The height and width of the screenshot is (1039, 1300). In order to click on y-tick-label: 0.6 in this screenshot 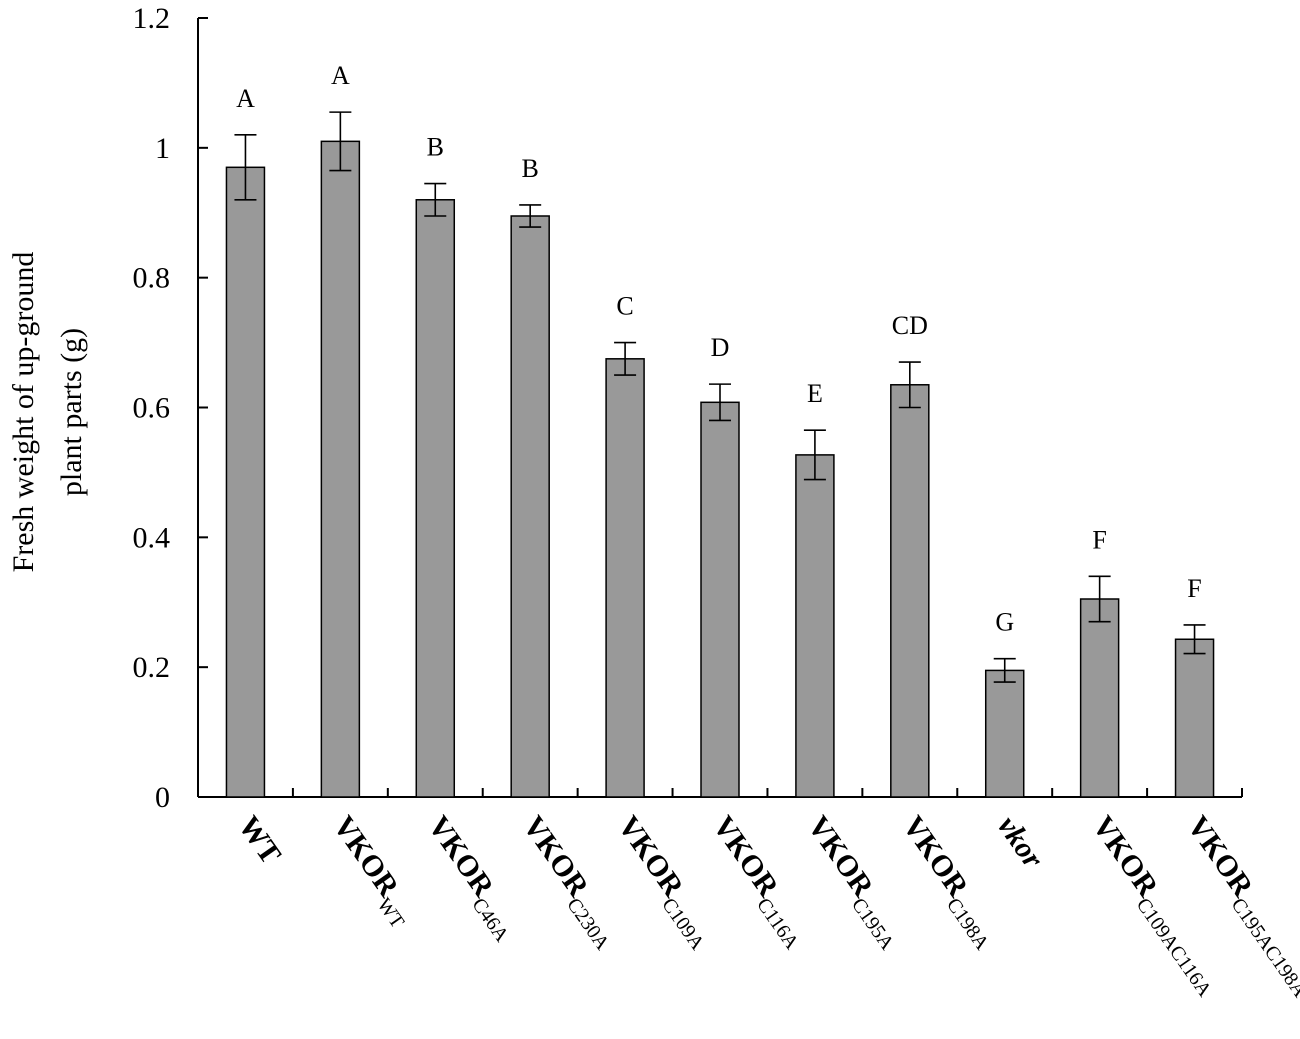, I will do `click(152, 408)`.